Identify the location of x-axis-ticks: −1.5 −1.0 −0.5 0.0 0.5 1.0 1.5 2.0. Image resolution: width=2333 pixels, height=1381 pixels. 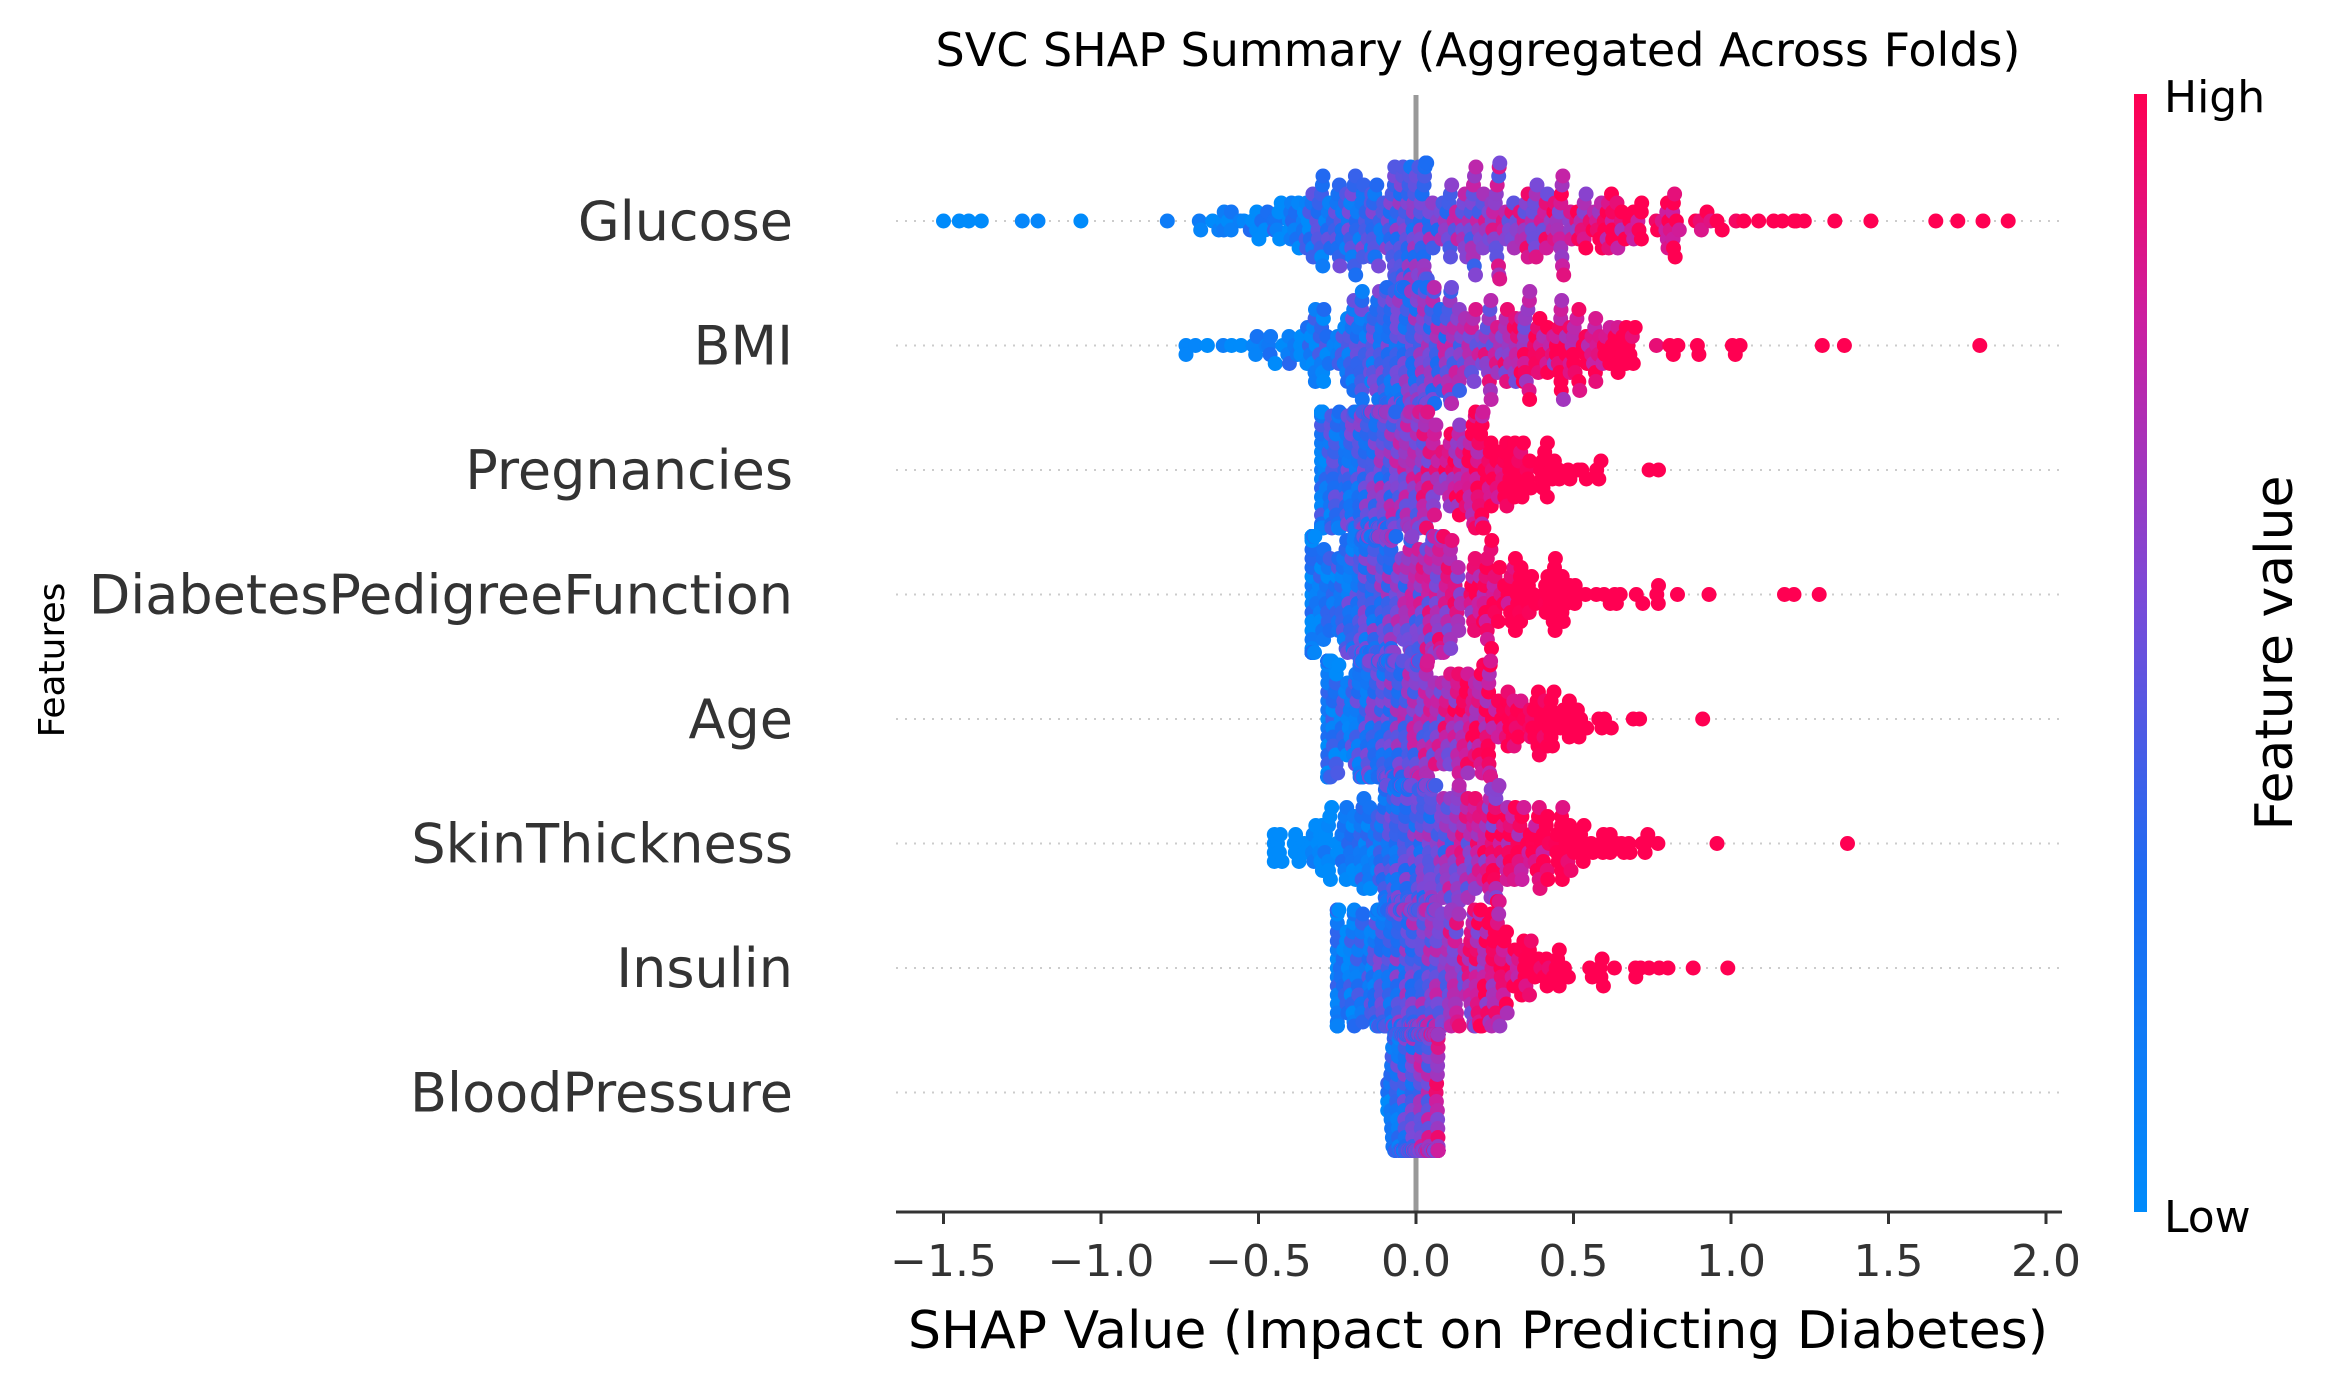
(1485, 1249).